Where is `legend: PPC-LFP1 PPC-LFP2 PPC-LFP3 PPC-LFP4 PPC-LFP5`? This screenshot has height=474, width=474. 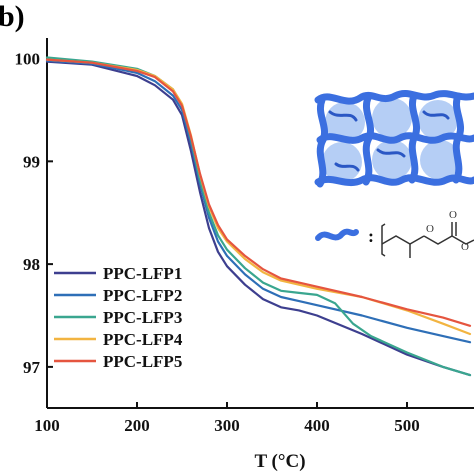
legend: PPC-LFP1 PPC-LFP2 PPC-LFP3 PPC-LFP4 PPC-LFP5 is located at coordinates (118, 317).